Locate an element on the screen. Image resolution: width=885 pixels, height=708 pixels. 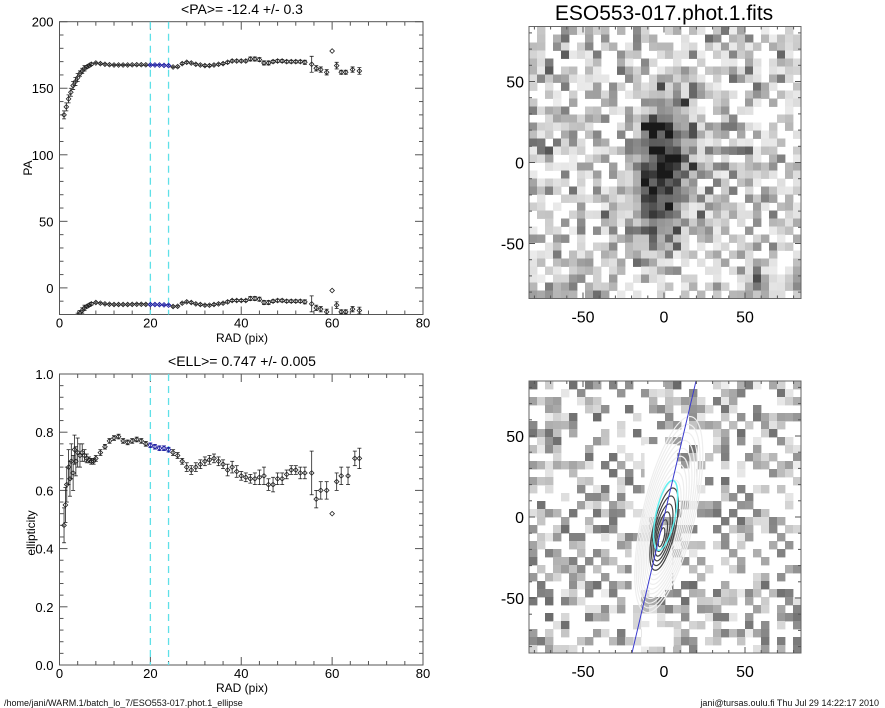
y-tick-label: 0 is located at coordinates (519, 518).